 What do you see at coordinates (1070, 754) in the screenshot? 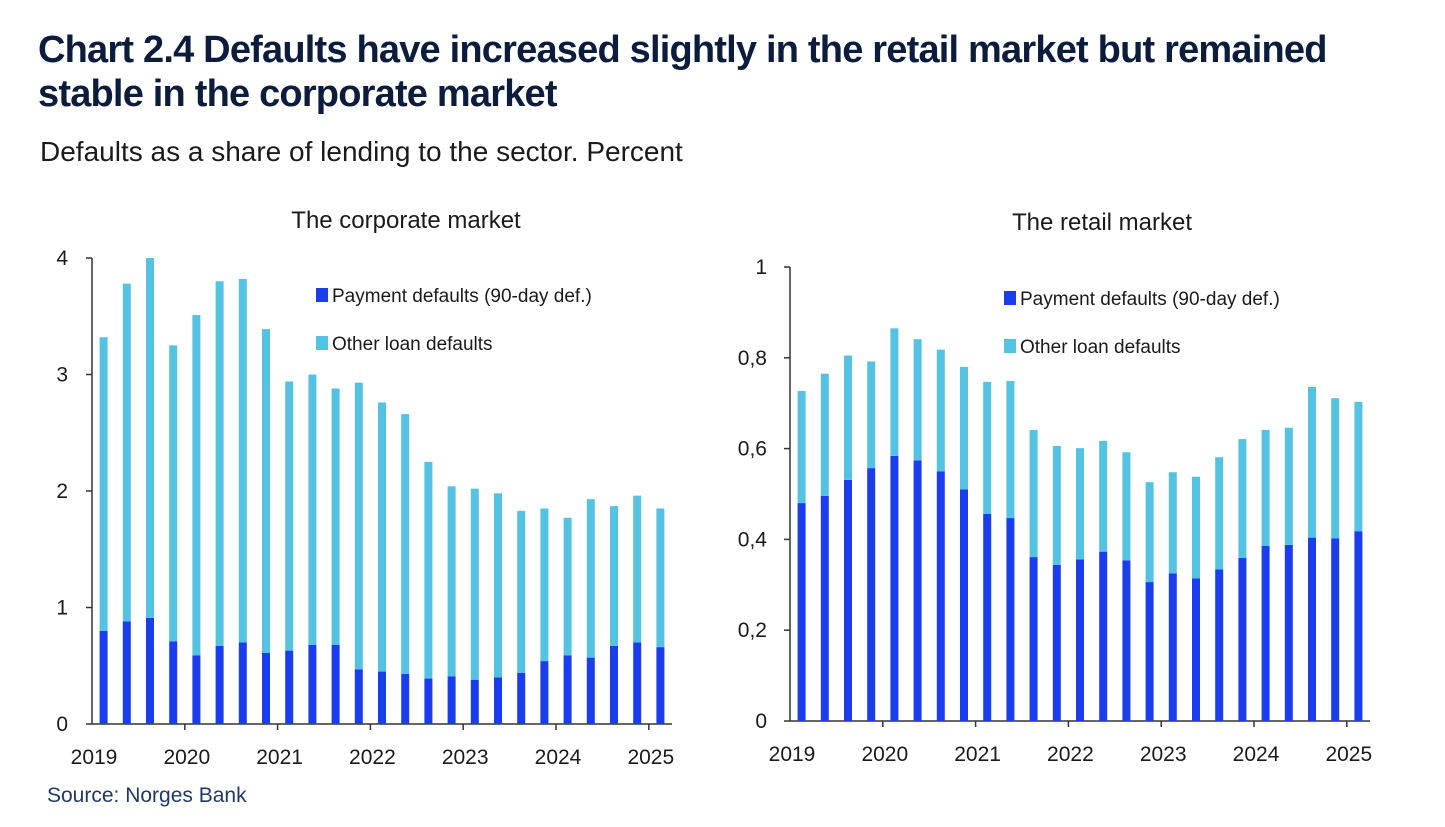
I see `x-tick-label-1-3: 2022` at bounding box center [1070, 754].